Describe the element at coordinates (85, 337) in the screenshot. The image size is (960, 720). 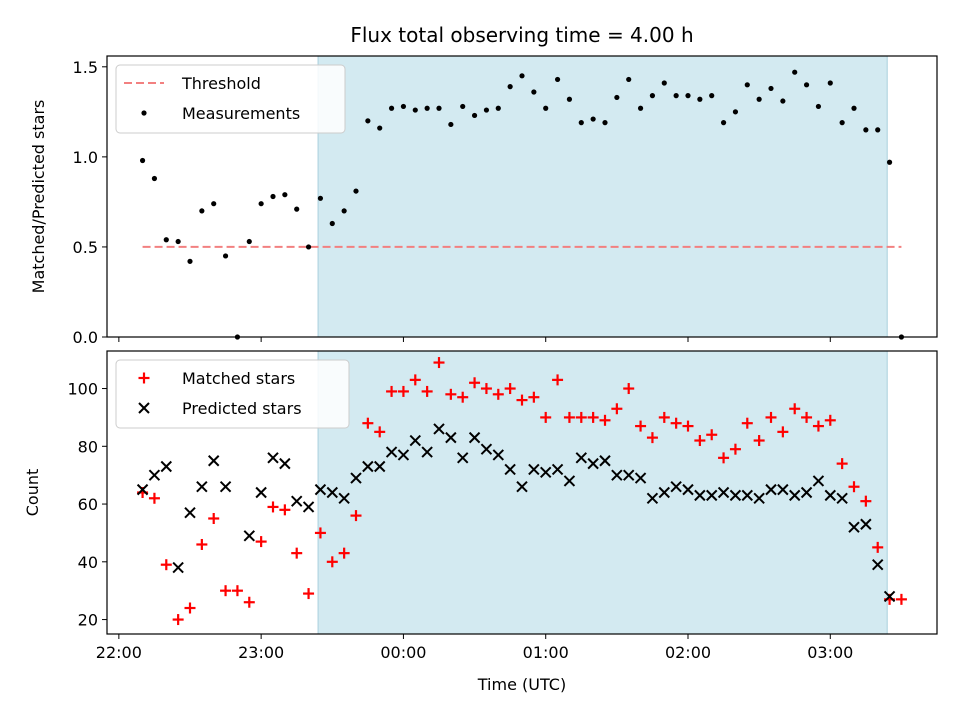
I see `y-tick-label: 0.0` at that location.